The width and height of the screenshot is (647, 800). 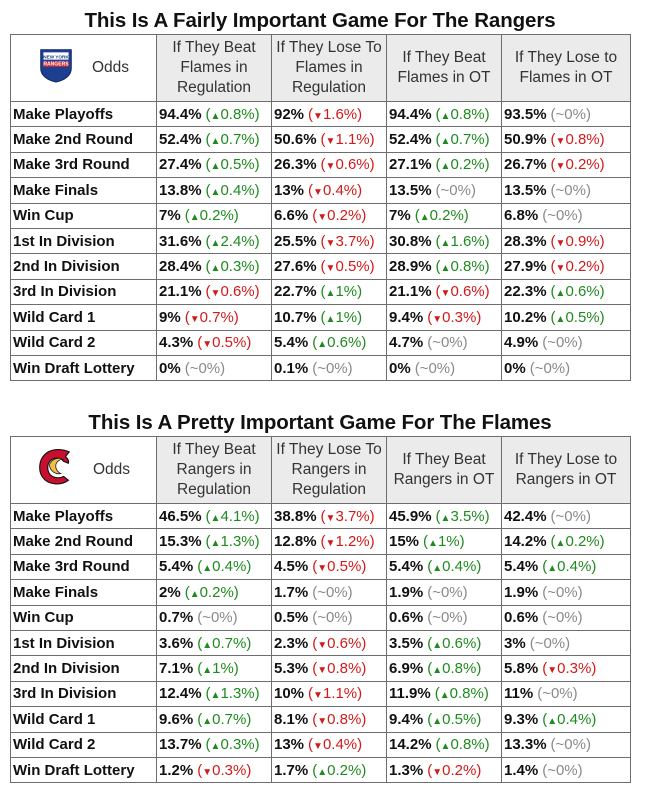 I want to click on odds-change-value: 0.4%, so click(x=340, y=190).